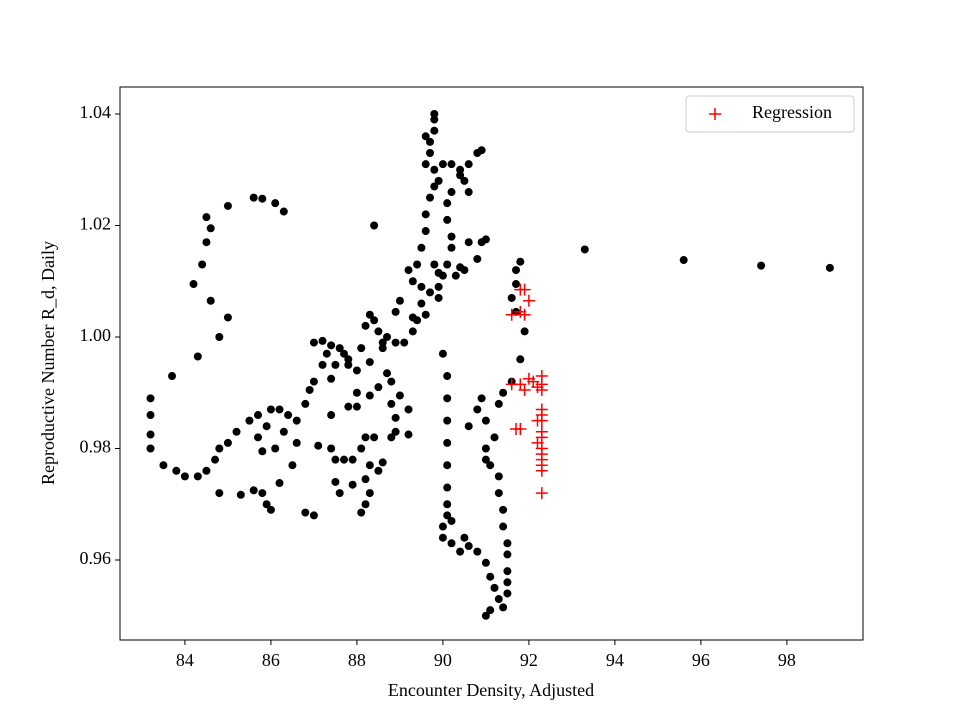 The image size is (960, 720). I want to click on legend: Regression, so click(770, 114).